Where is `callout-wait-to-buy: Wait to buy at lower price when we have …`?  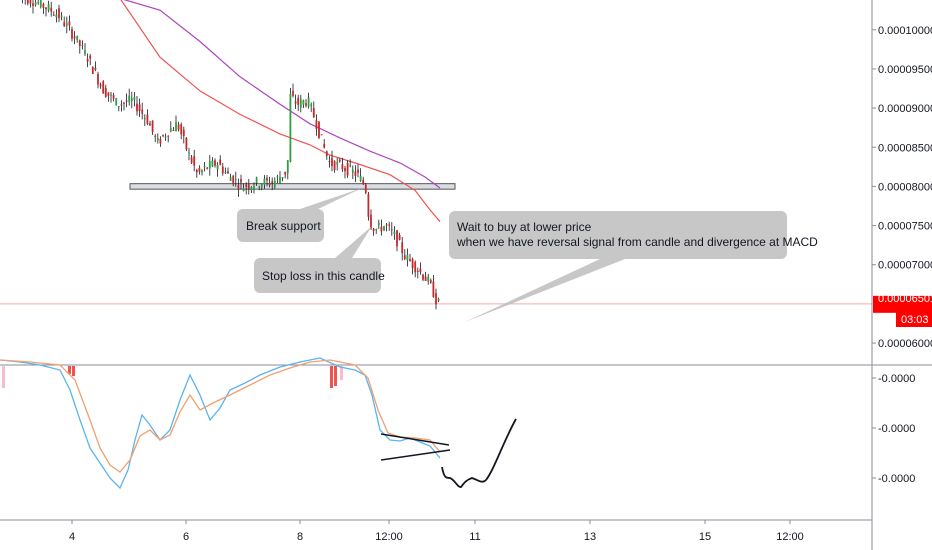
callout-wait-to-buy: Wait to buy at lower price when we have … is located at coordinates (633, 266).